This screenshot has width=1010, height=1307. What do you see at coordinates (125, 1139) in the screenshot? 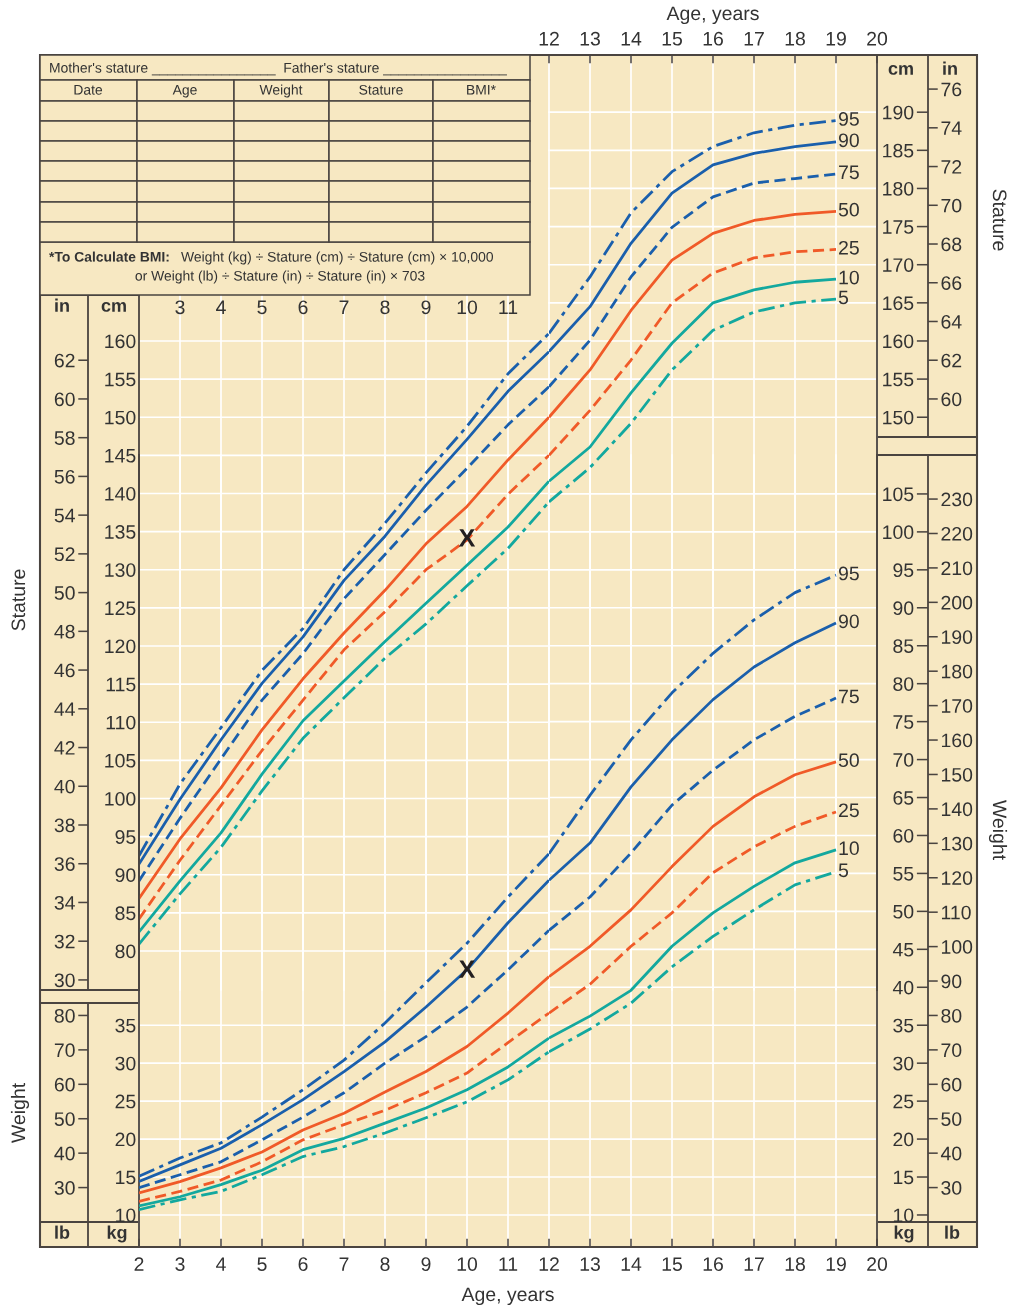
I see `y-tick-label: 20` at bounding box center [125, 1139].